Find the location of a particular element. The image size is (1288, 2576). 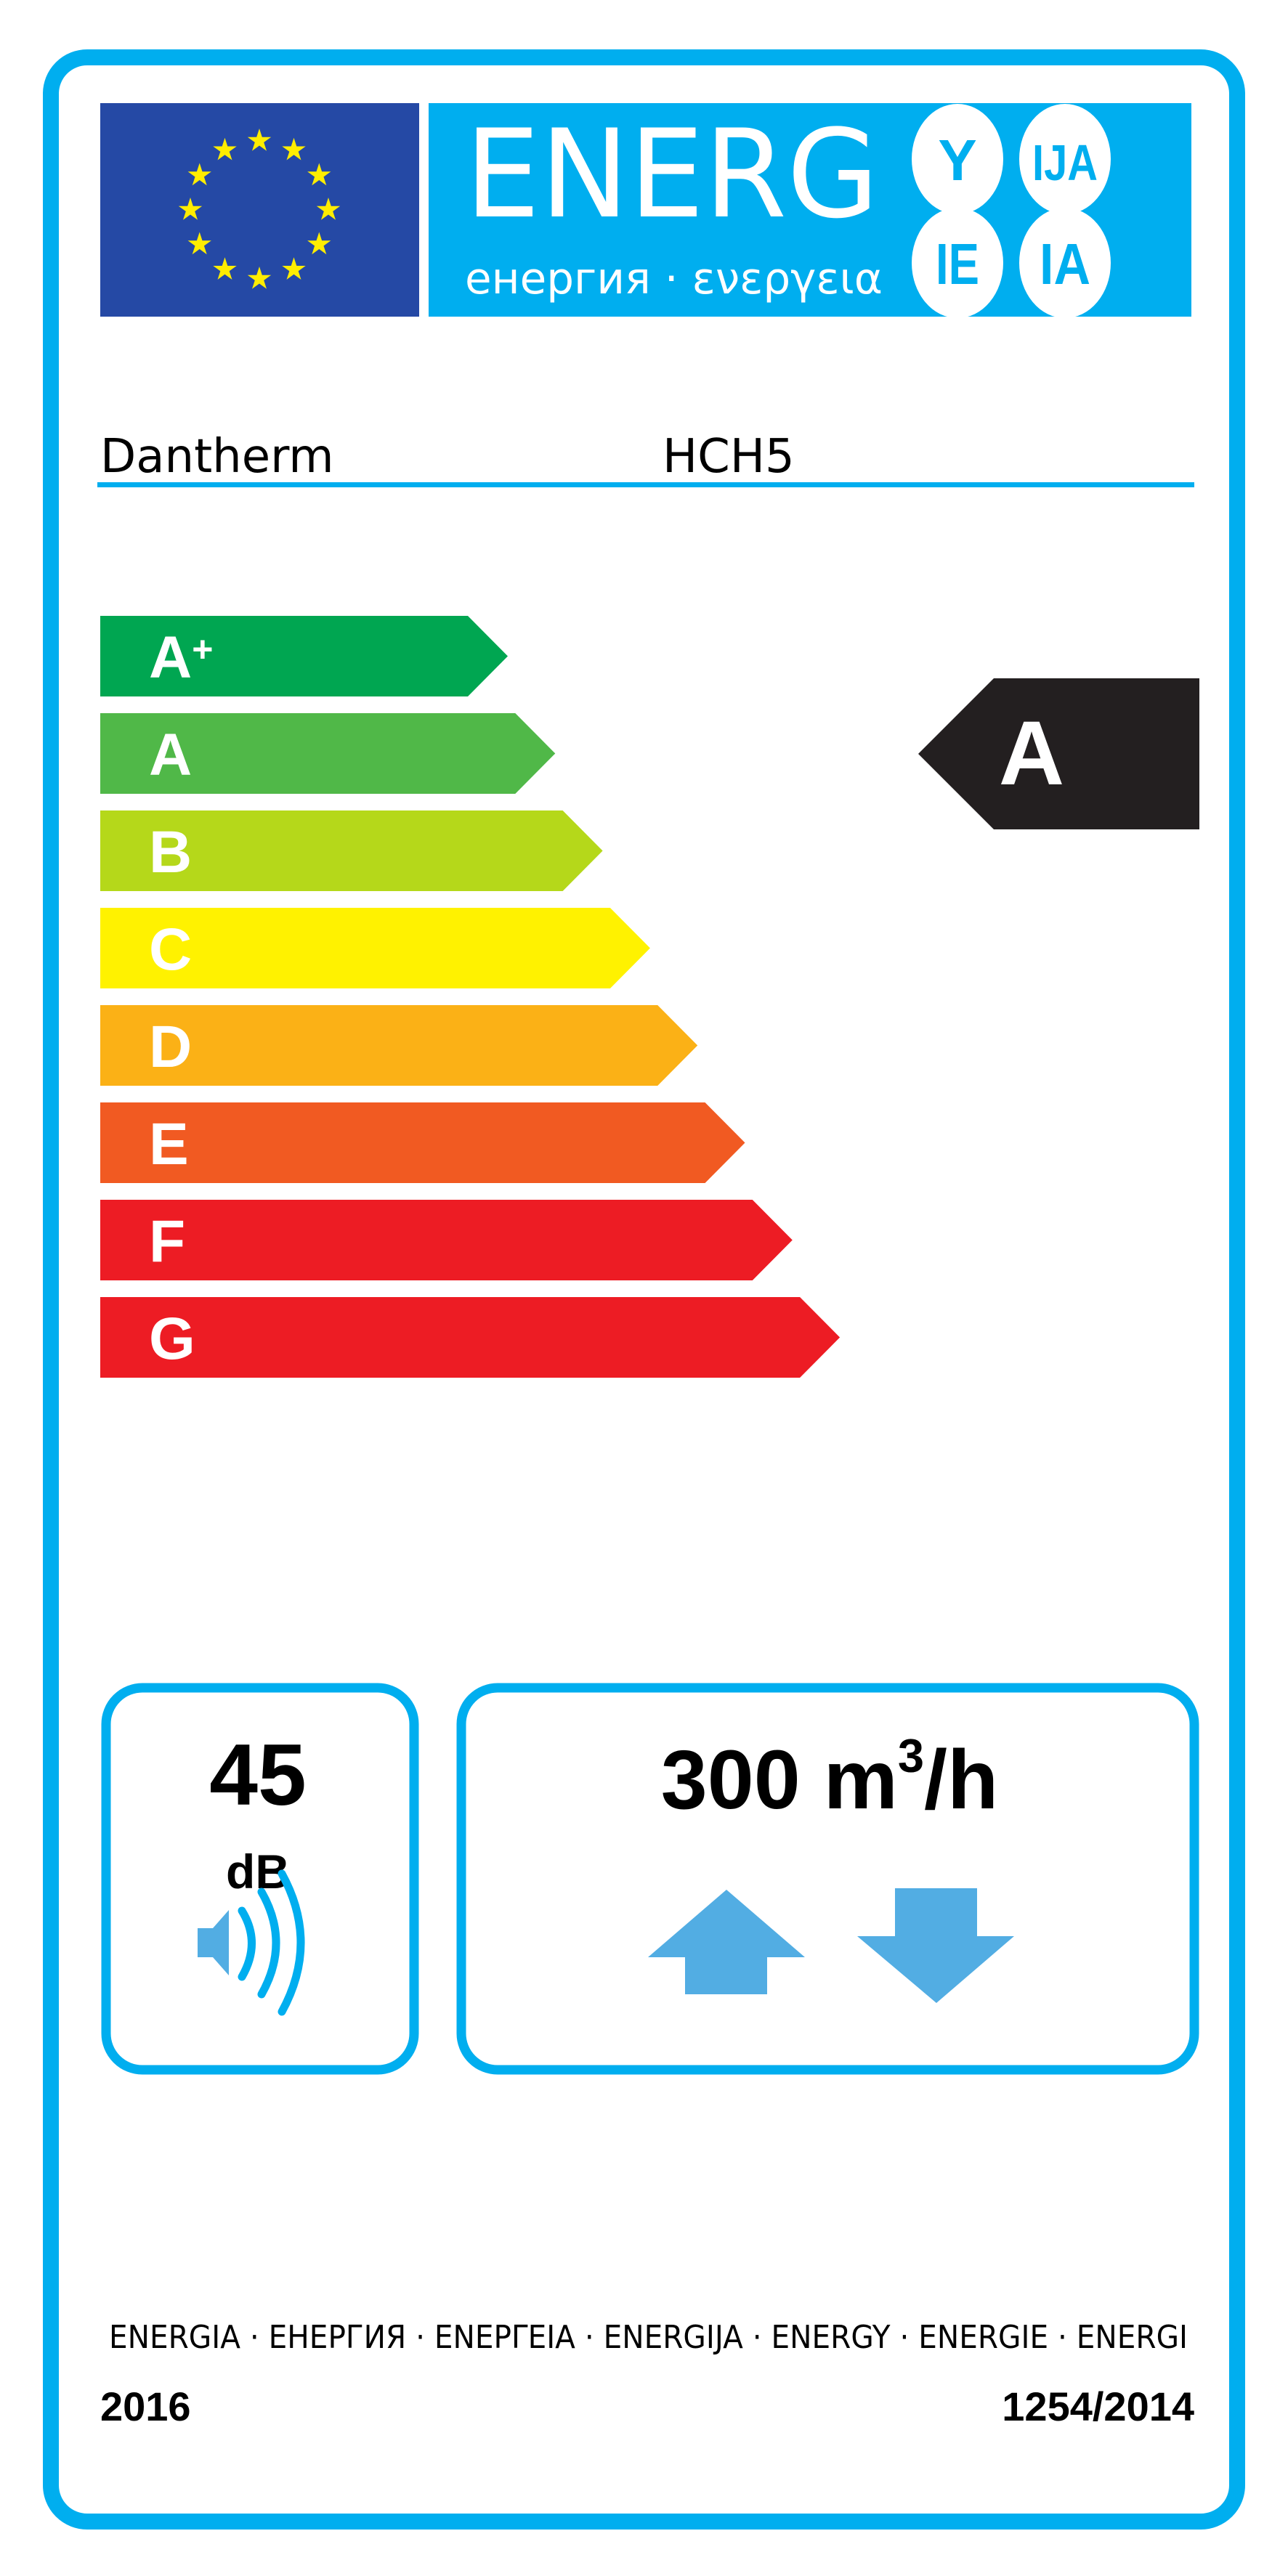

scale-bar-b: B is located at coordinates (351, 851).